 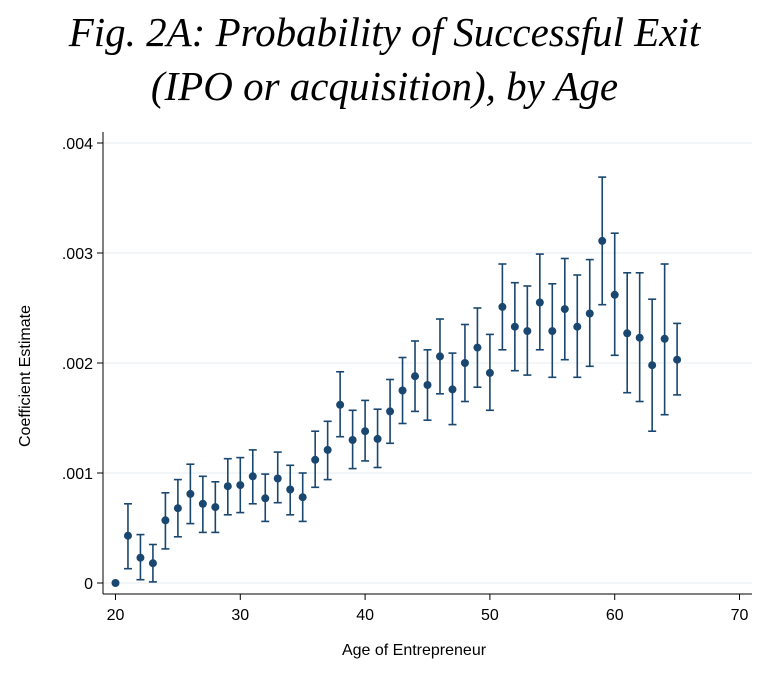 What do you see at coordinates (77, 364) in the screenshot?
I see `y-tick-label: .002` at bounding box center [77, 364].